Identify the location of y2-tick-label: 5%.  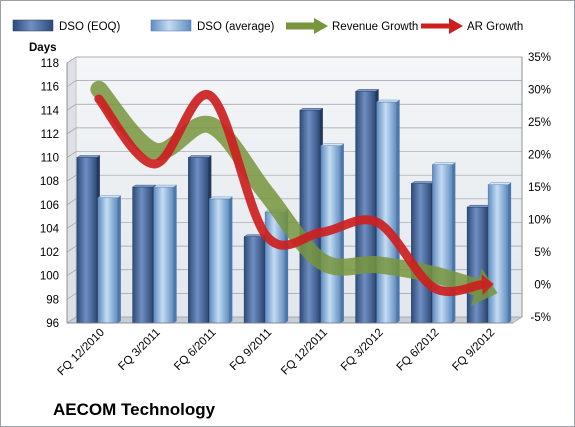
(542, 253).